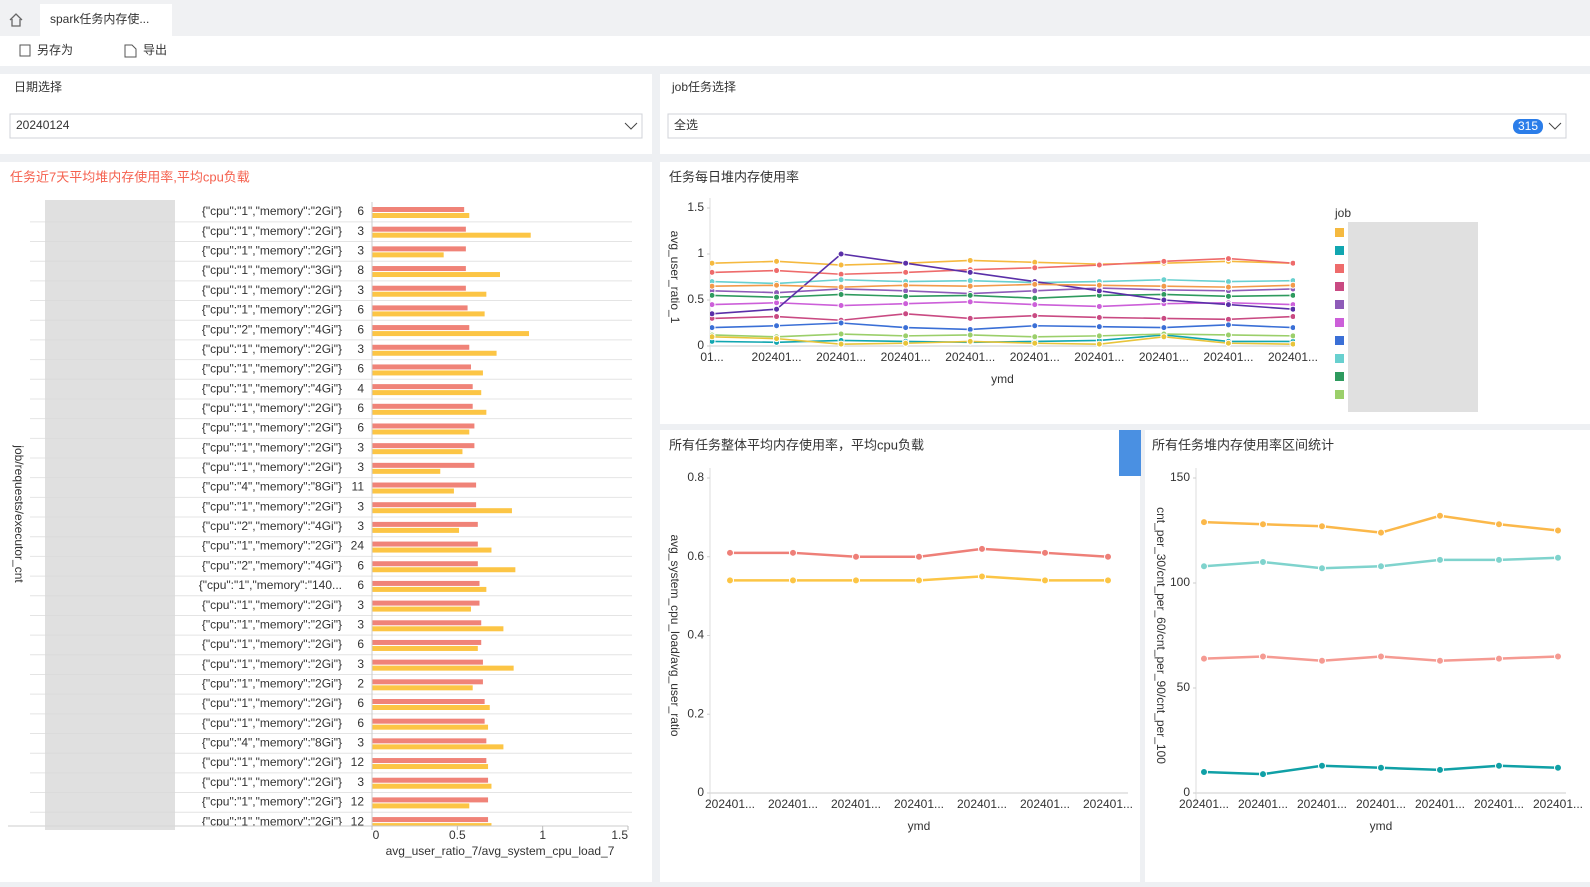 This screenshot has width=1590, height=887. Describe the element at coordinates (55, 50) in the screenshot. I see `save-as: 另存为` at that location.